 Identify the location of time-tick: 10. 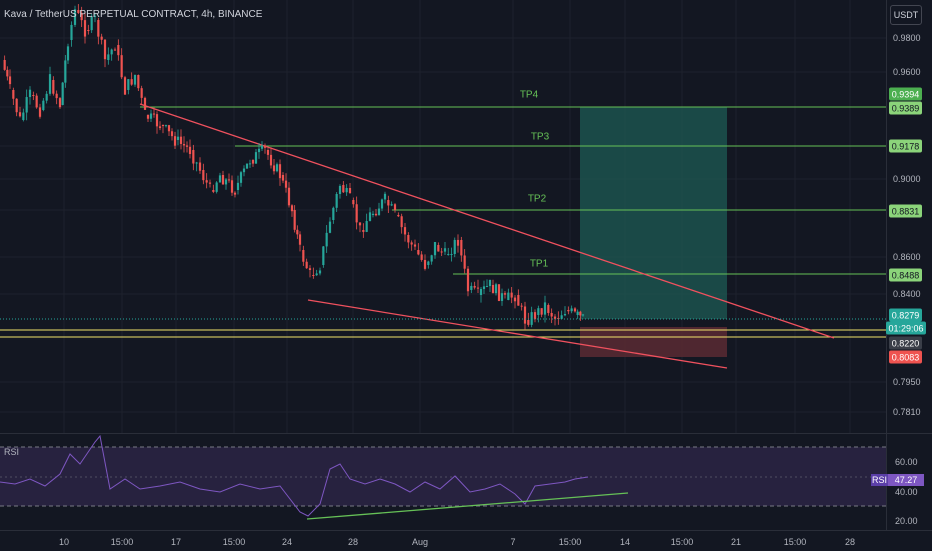
(64, 542).